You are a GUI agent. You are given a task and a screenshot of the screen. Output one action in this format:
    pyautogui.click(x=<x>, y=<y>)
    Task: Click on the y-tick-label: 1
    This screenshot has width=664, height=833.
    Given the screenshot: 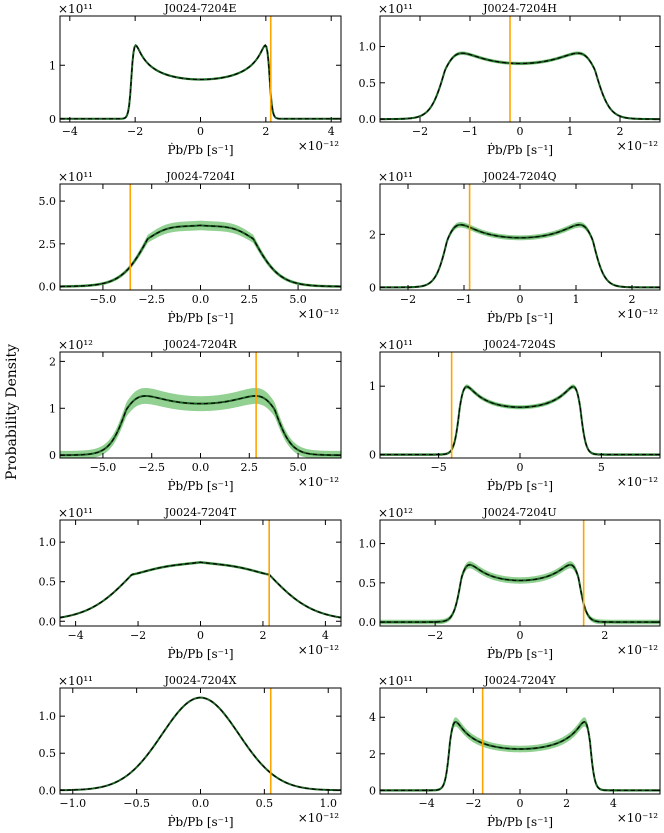 What is the action you would take?
    pyautogui.click(x=52, y=65)
    